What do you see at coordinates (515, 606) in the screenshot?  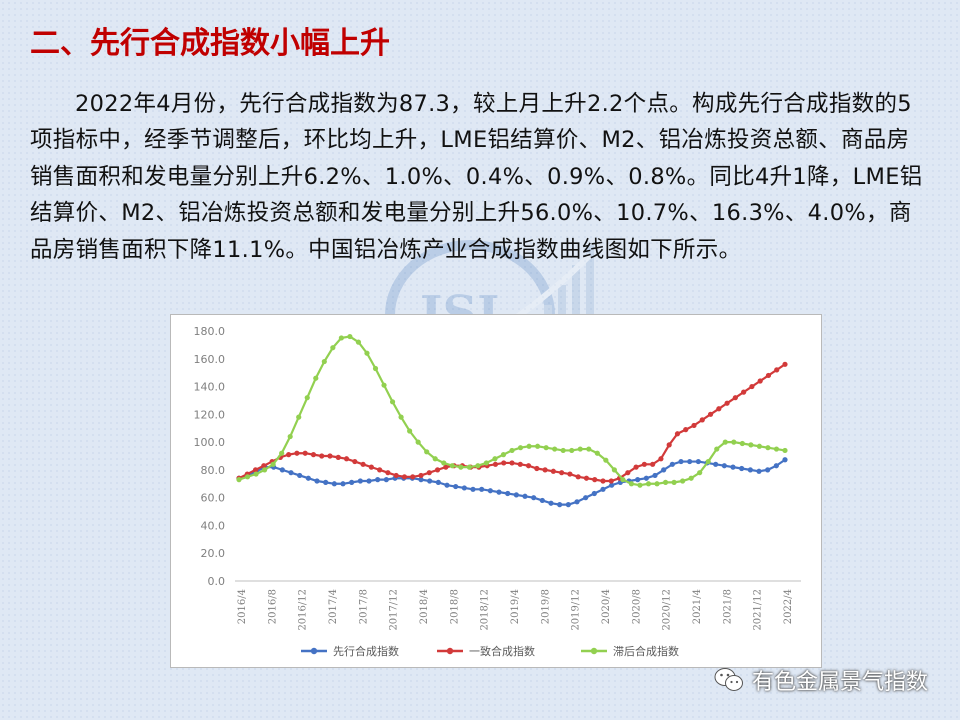 I see `x-tick-label: 2019/4` at bounding box center [515, 606].